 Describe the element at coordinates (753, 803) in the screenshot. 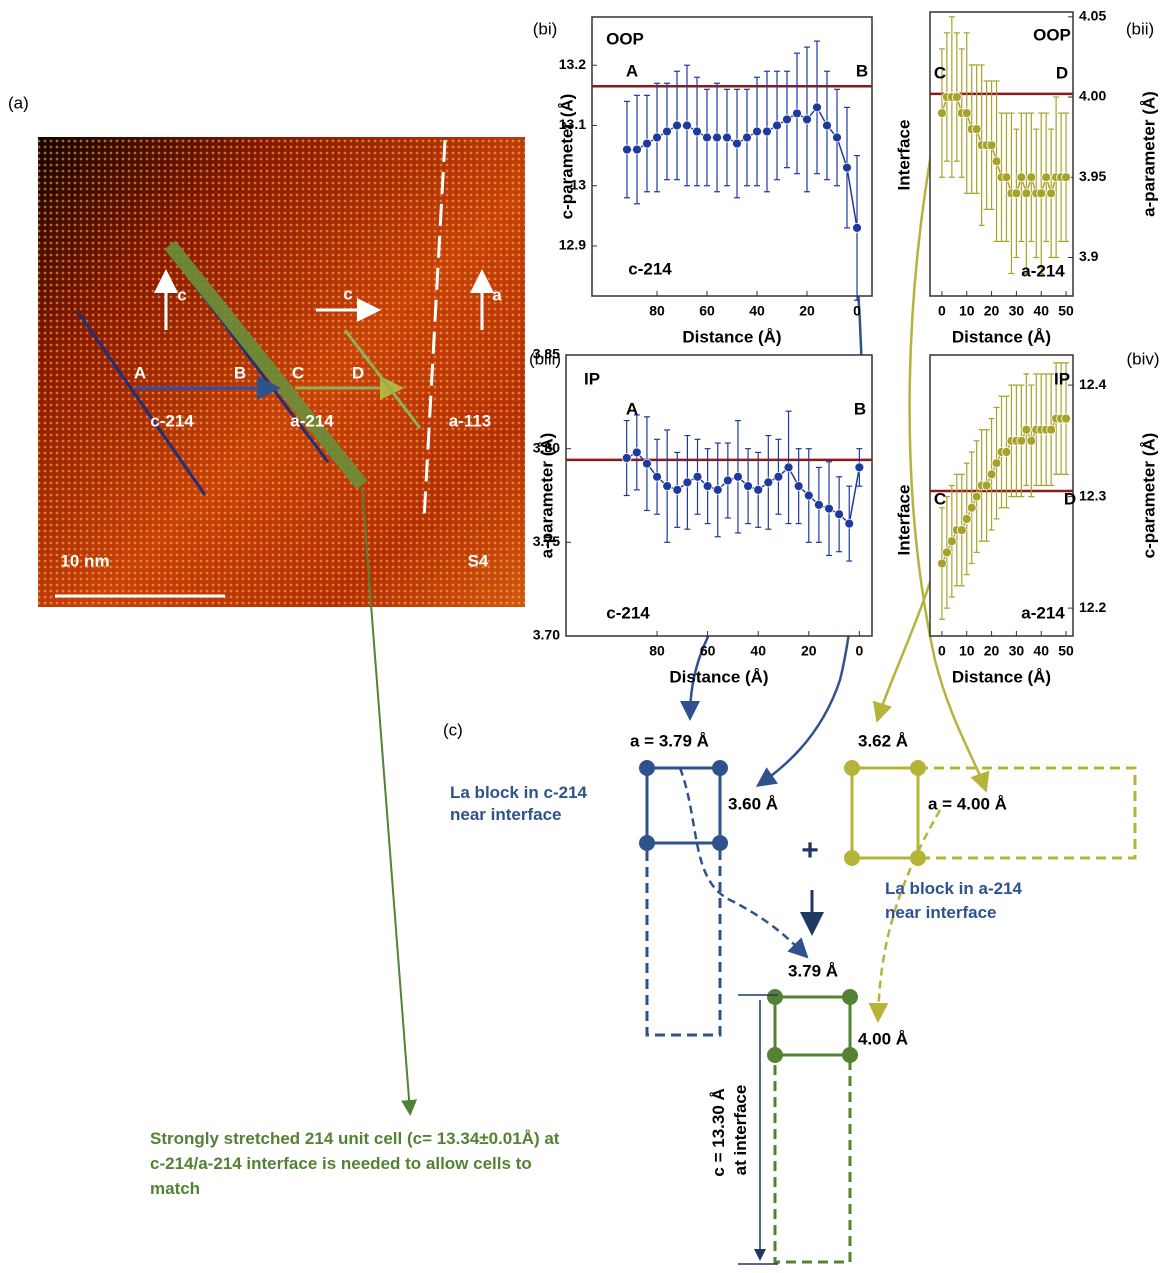

I see `dimension-label: 3.60 Å` at that location.